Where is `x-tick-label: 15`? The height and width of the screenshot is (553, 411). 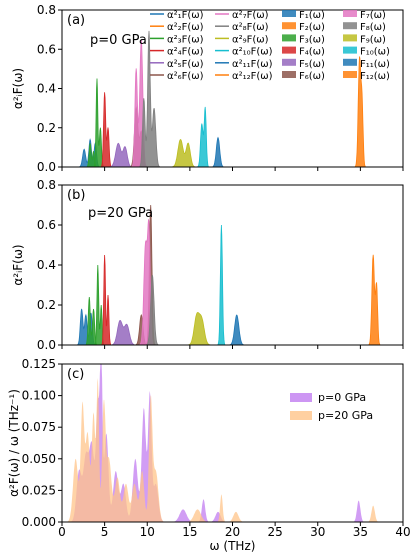 x-tick-label: 15 is located at coordinates (189, 532).